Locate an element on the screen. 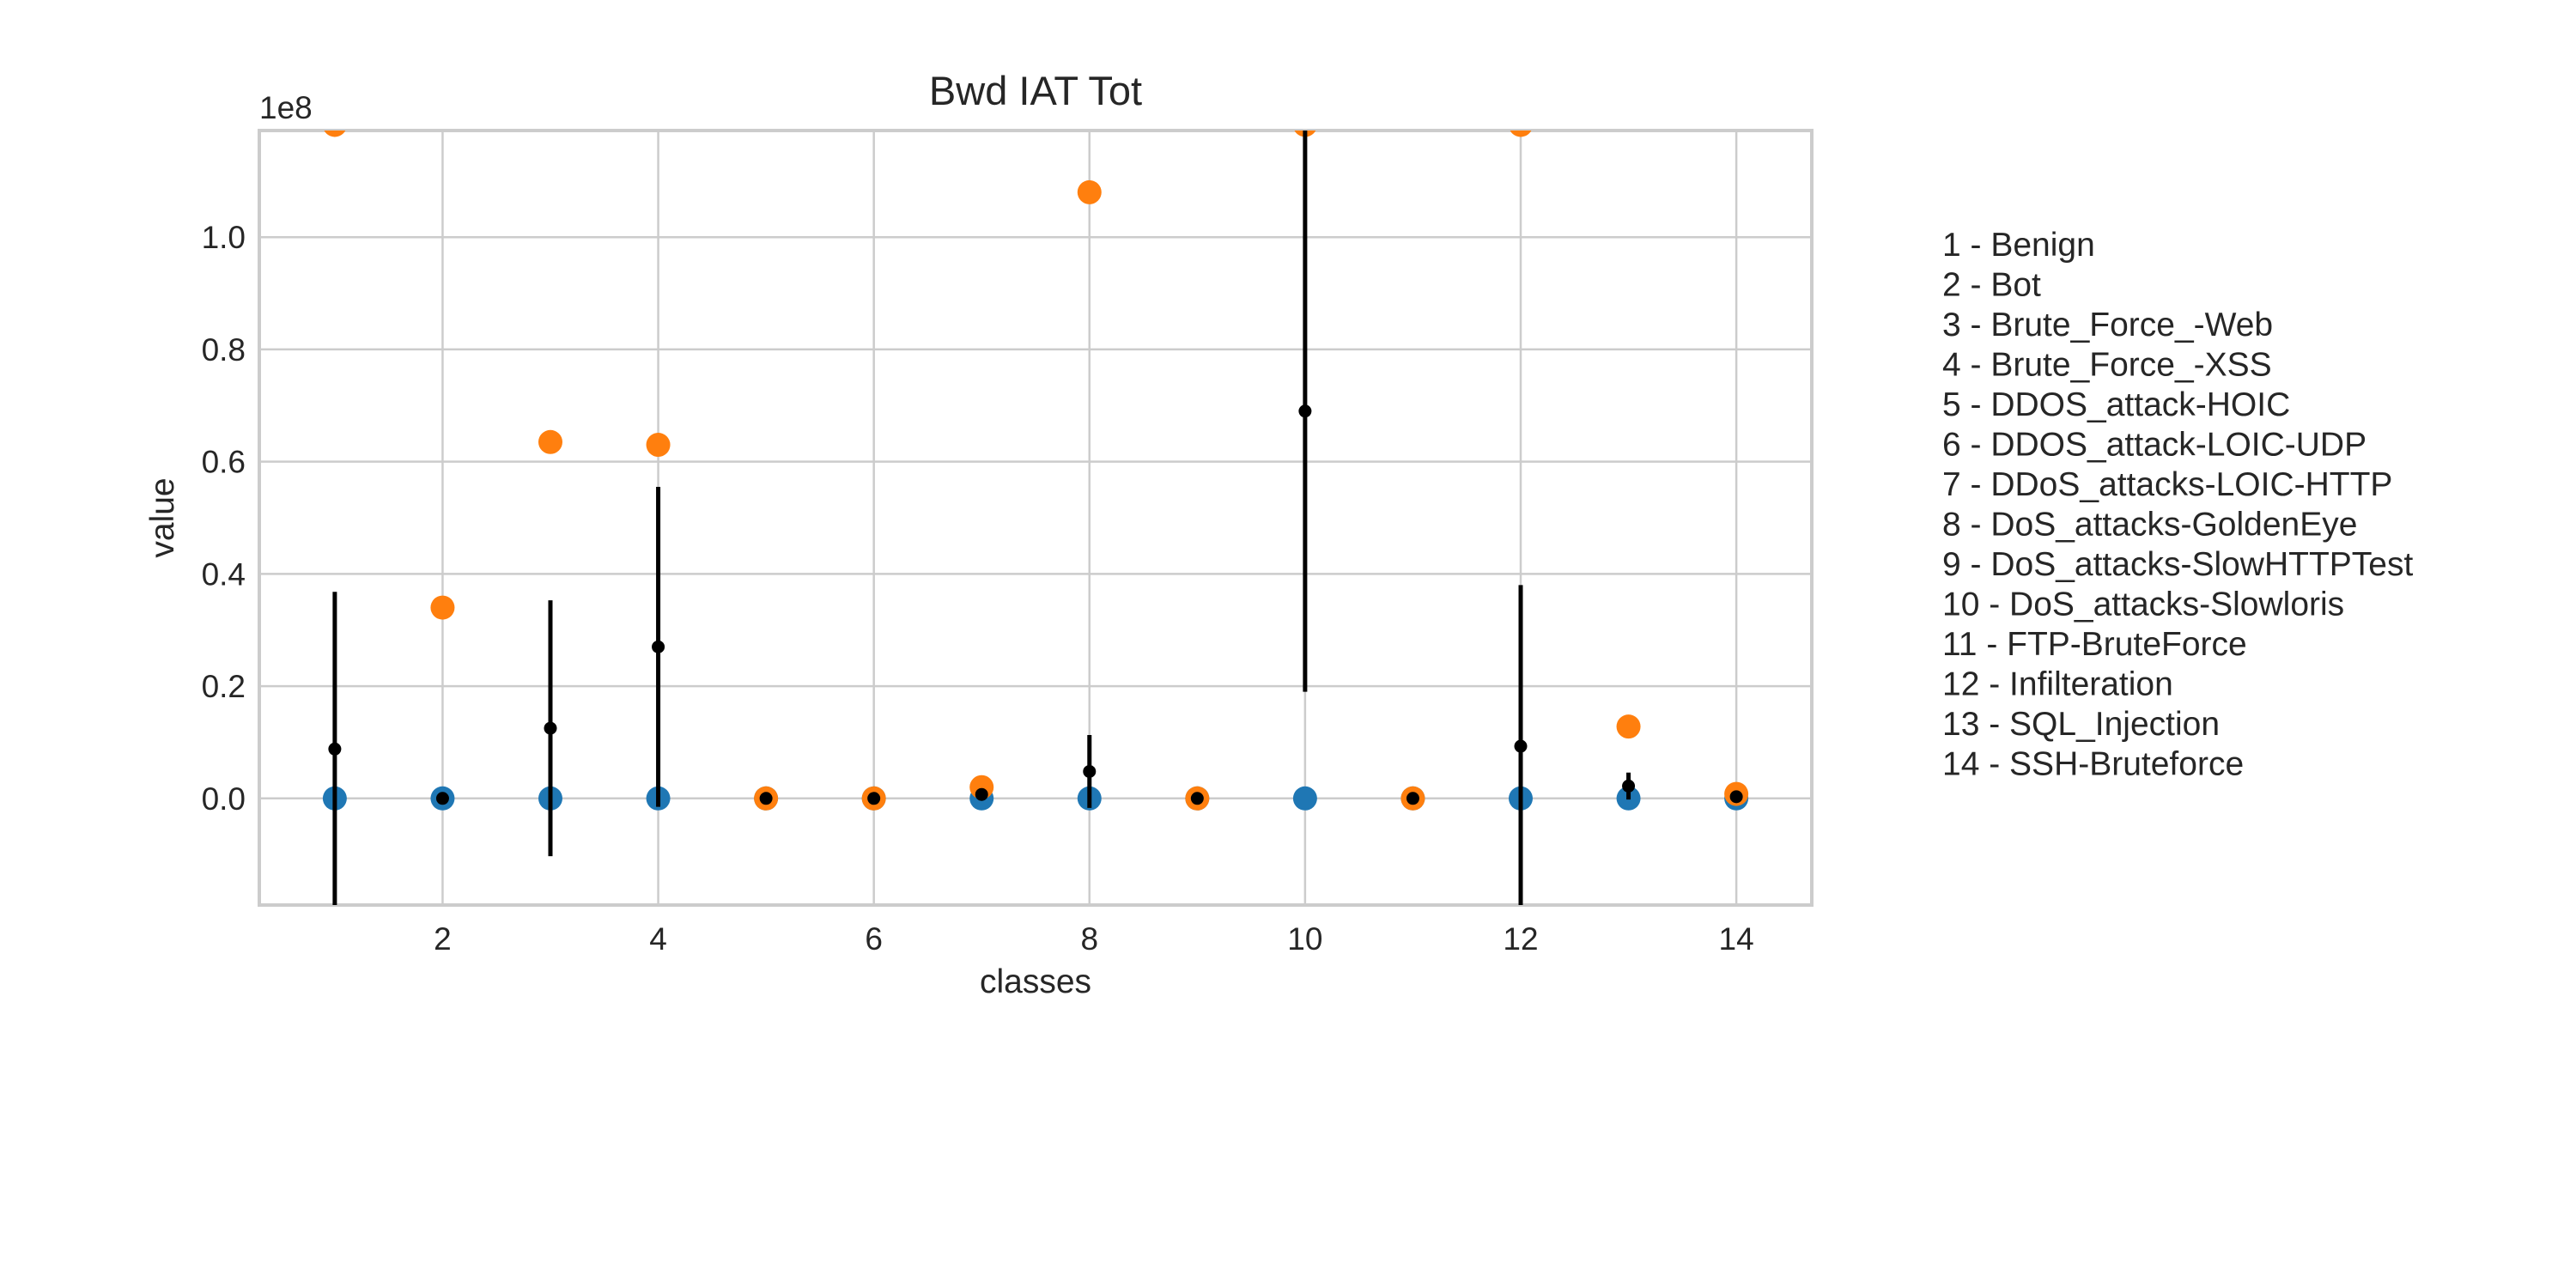  legend-entry: 14 - SSH-Bruteforce is located at coordinates (2093, 764).